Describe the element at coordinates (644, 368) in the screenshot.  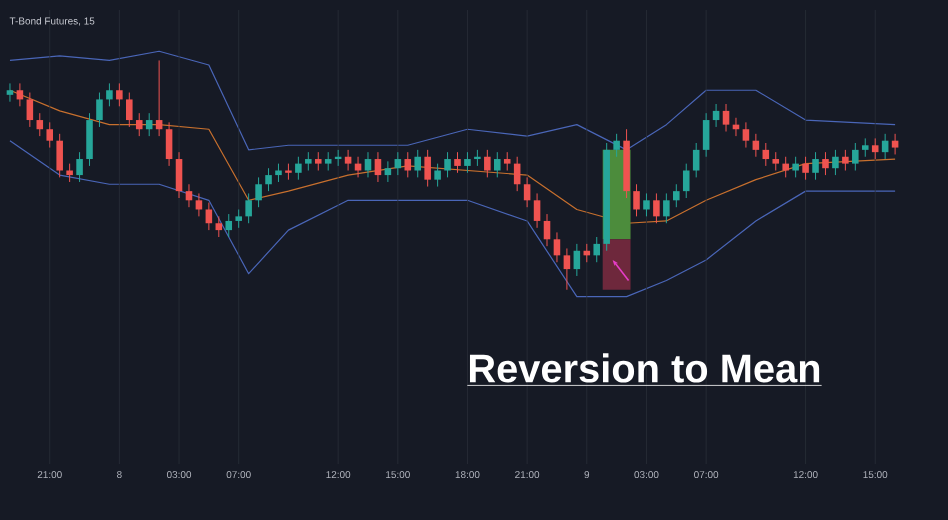
I see `text: Reversion to Mean` at that location.